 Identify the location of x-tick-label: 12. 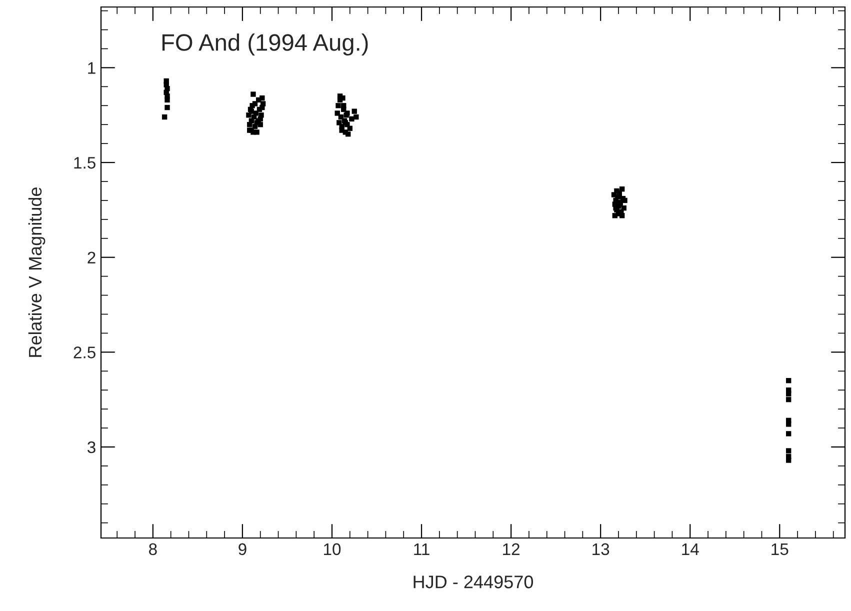
(511, 549).